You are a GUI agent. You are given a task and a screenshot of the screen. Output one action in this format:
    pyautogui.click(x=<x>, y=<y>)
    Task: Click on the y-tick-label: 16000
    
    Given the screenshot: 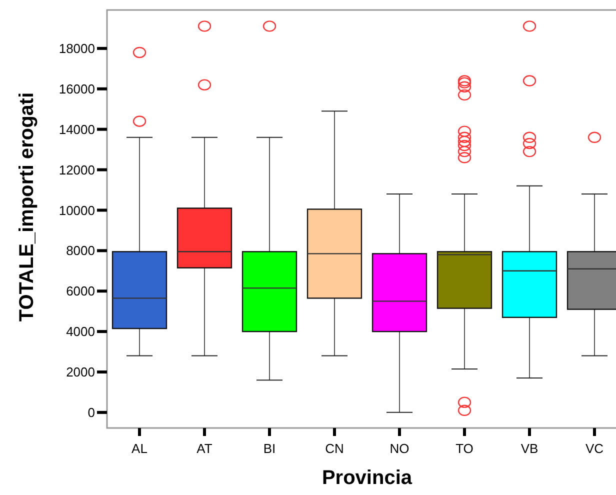 What is the action you would take?
    pyautogui.click(x=76, y=88)
    